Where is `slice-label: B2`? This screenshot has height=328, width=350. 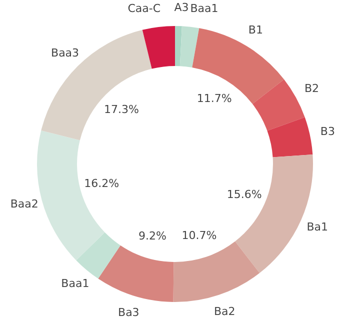
slice-label: B2 is located at coordinates (311, 88).